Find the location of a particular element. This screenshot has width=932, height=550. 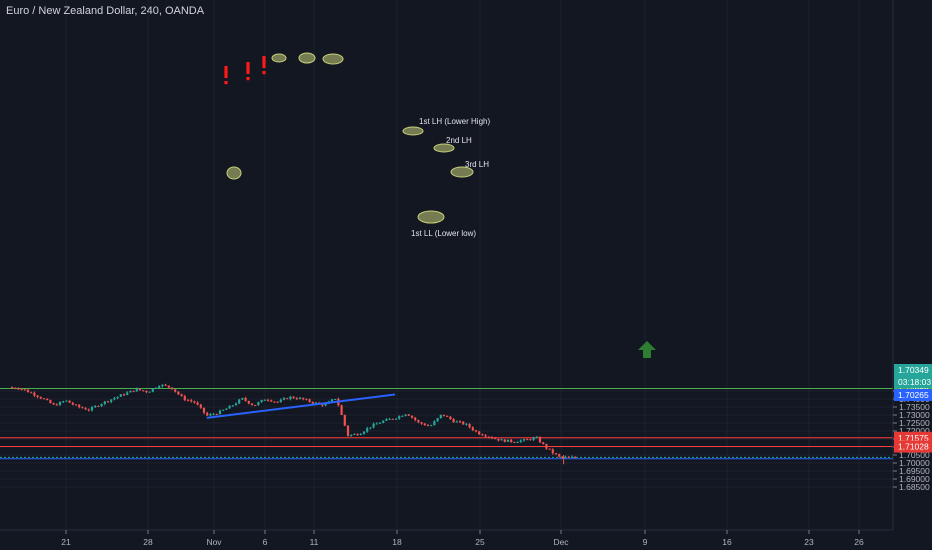

chart-title: Euro / New Zealand Dollar, 240, OANDA is located at coordinates (105, 11).